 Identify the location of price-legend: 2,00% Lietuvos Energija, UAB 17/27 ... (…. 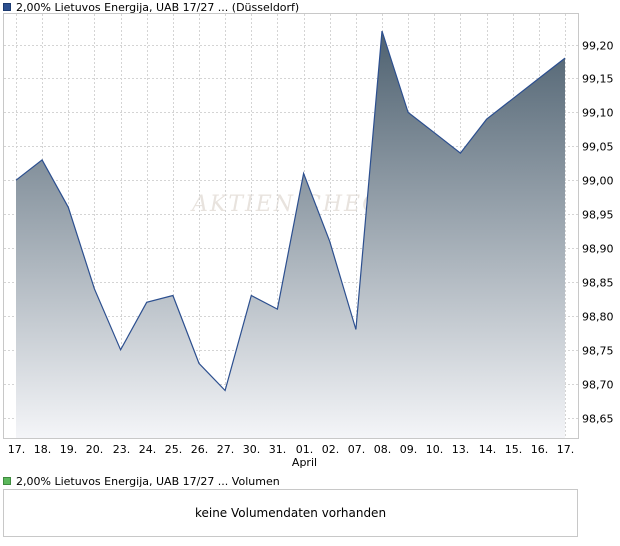
(151, 7).